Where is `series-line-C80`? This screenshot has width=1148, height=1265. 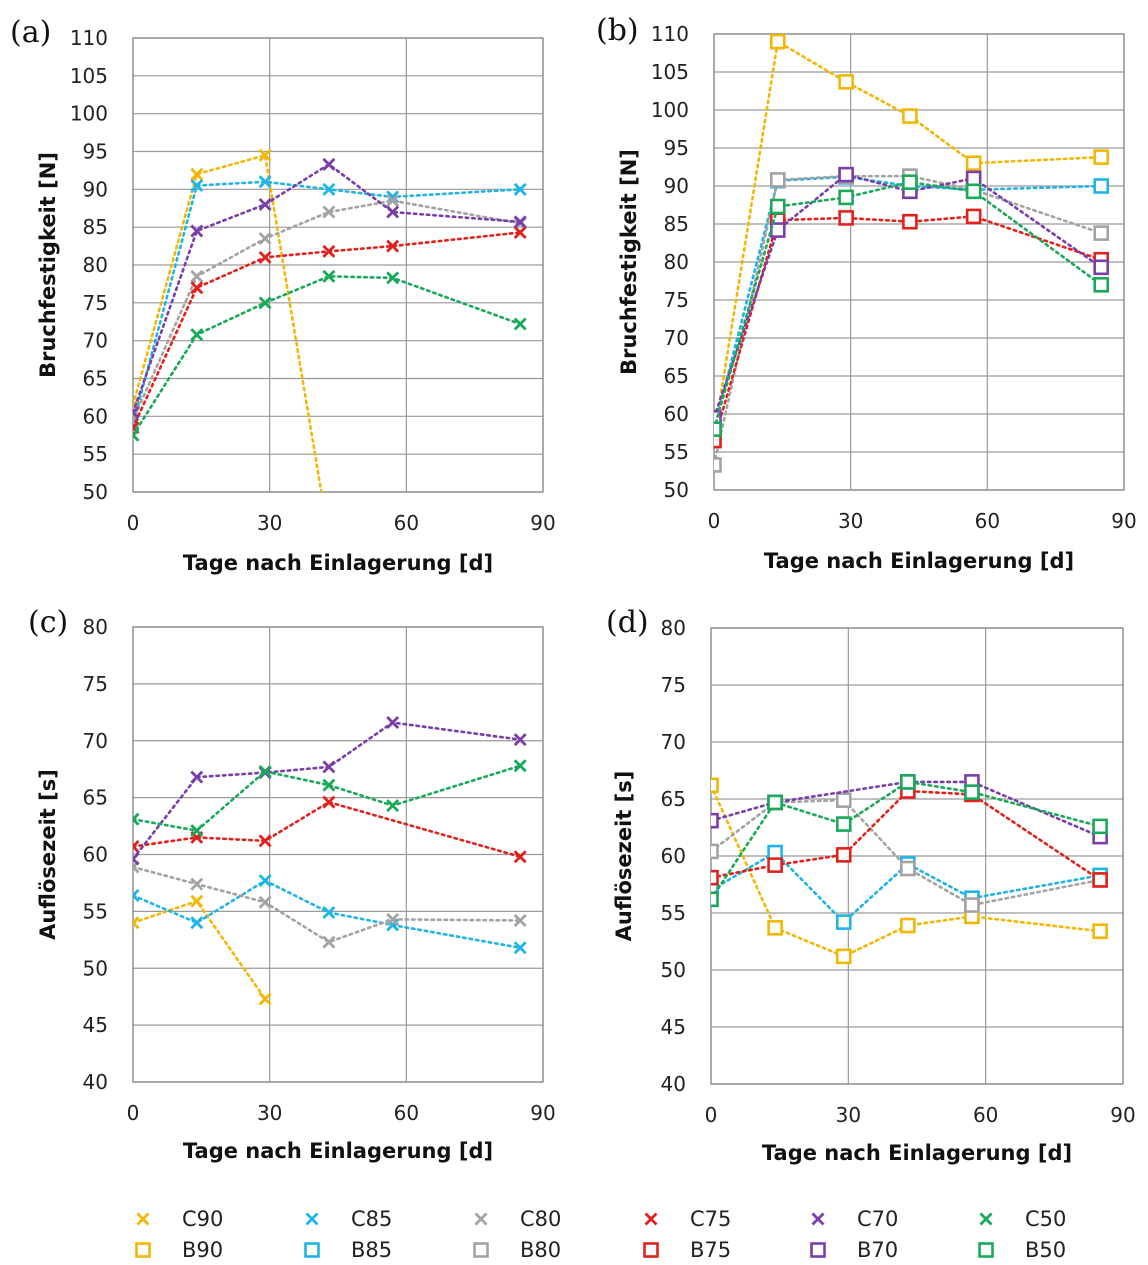 series-line-C80 is located at coordinates (327, 904).